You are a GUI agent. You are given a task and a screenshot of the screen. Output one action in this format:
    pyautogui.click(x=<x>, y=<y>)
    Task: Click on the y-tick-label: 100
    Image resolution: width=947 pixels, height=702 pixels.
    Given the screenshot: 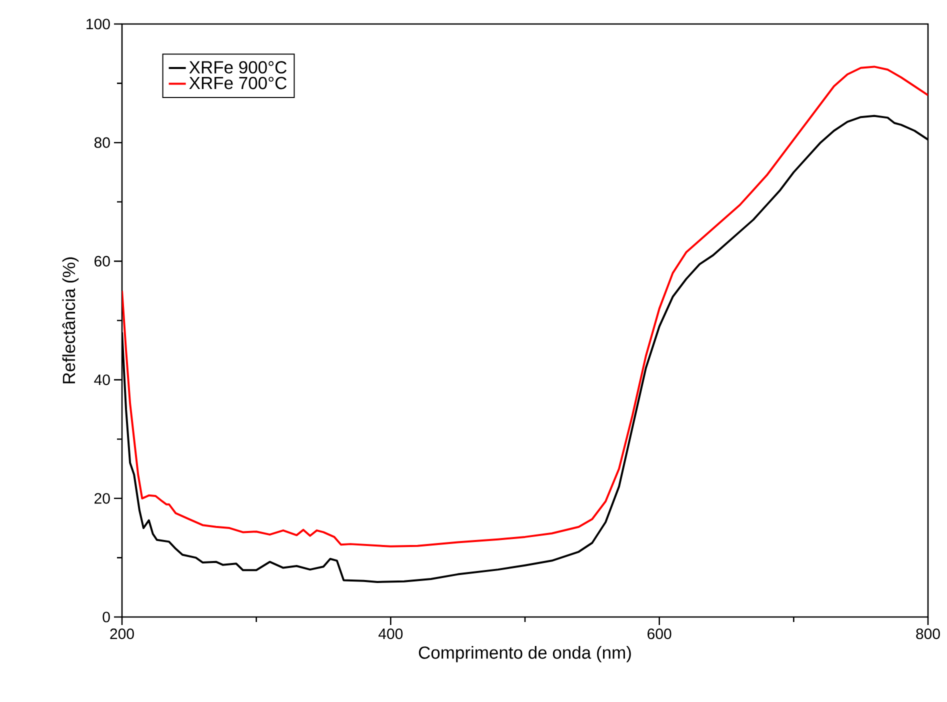 What is the action you would take?
    pyautogui.click(x=98, y=24)
    